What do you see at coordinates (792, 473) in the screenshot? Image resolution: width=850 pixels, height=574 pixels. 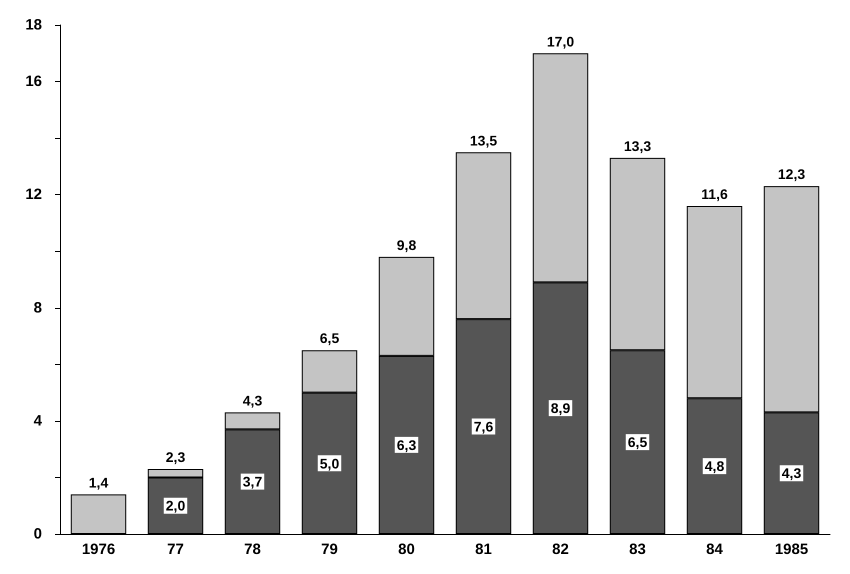 I see `data-label: 4,3` at bounding box center [792, 473].